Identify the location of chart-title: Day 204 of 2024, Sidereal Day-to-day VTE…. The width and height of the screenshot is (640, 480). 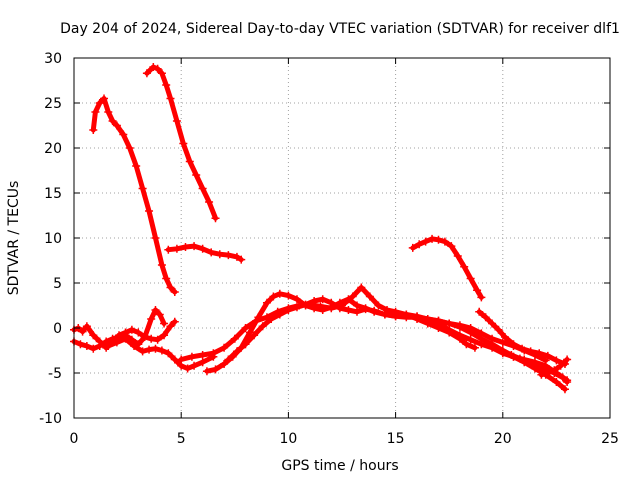
(340, 29).